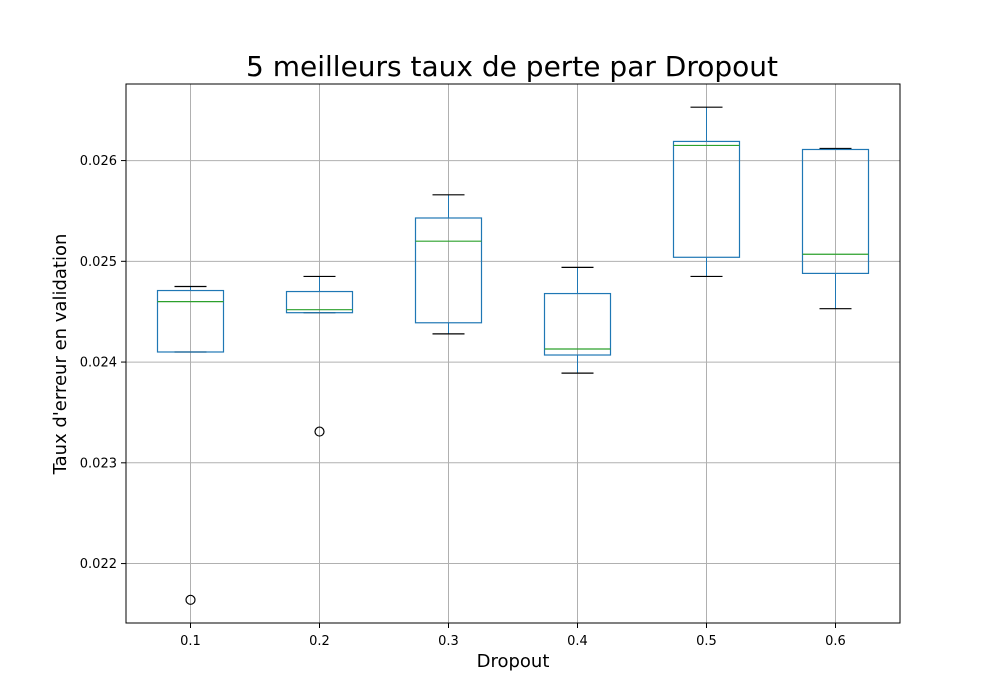  I want to click on y-tick-label: 0.024, so click(98, 363).